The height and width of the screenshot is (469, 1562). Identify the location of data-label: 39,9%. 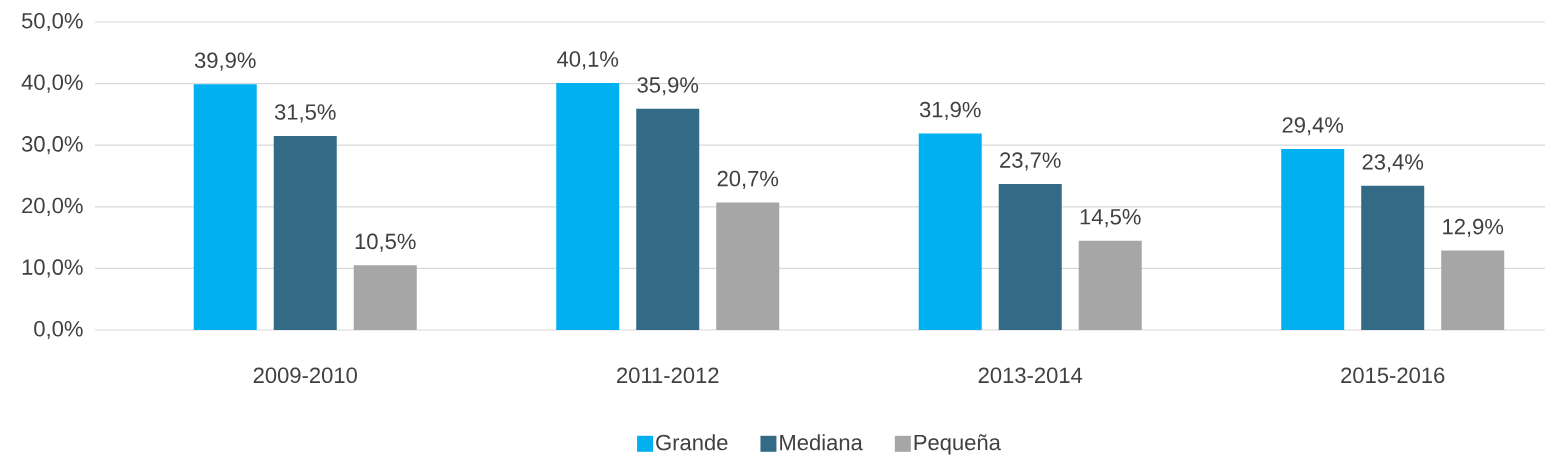
(225, 61).